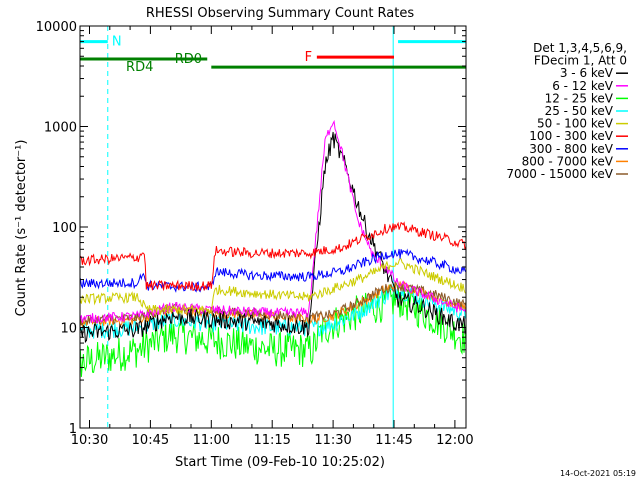  I want to click on legend-label-7: 800 - 7000 keV, so click(568, 161).